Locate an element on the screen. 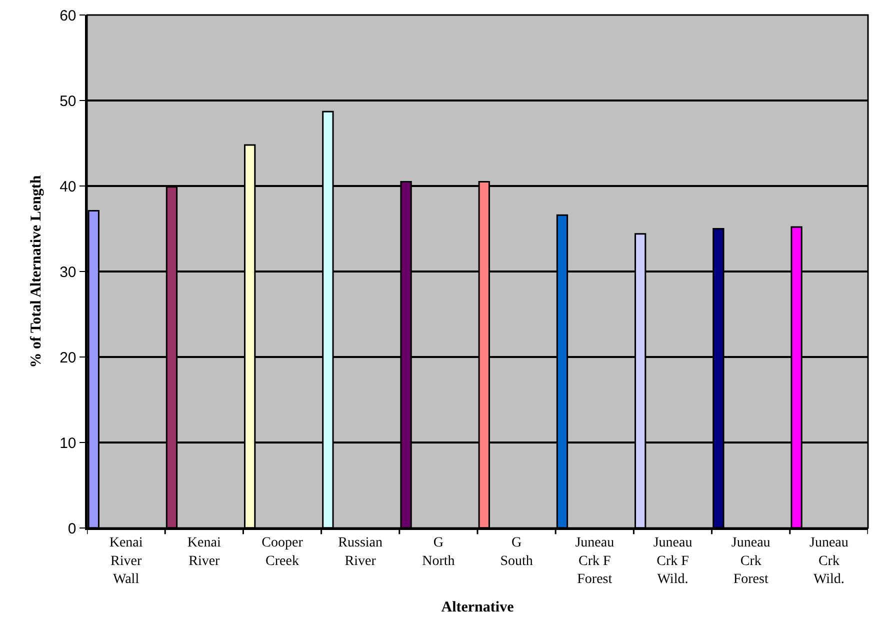 The image size is (873, 617). y-tick-label: 0 is located at coordinates (72, 529).